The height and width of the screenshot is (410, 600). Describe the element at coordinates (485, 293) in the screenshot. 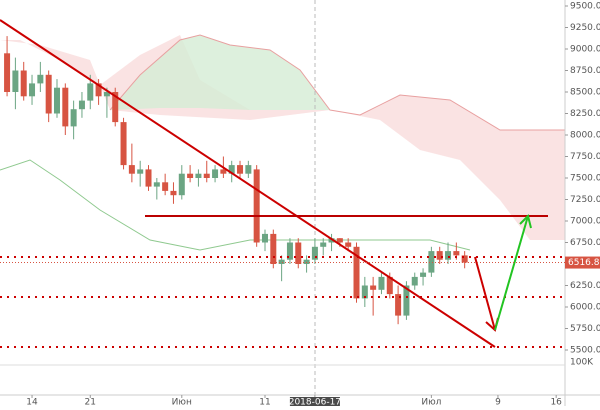

I see `arrow-down` at that location.